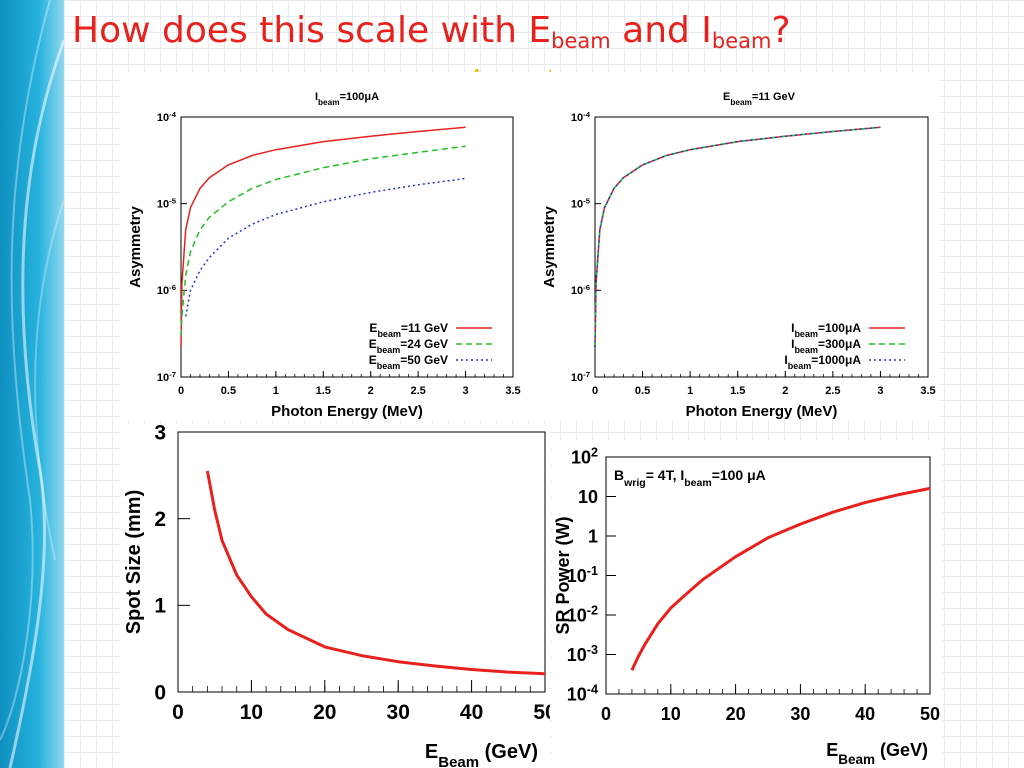 The width and height of the screenshot is (1024, 768). Describe the element at coordinates (588, 497) in the screenshot. I see `y-tick-label: 10` at that location.